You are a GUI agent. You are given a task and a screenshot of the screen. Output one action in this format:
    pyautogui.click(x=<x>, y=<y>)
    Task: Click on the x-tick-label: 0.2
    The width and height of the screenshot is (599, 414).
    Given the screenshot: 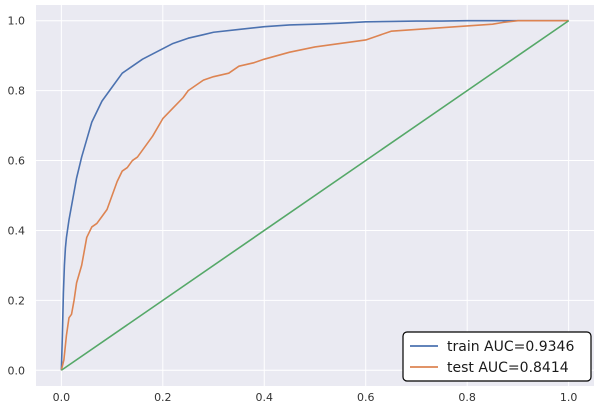 What is the action you would take?
    pyautogui.click(x=163, y=397)
    